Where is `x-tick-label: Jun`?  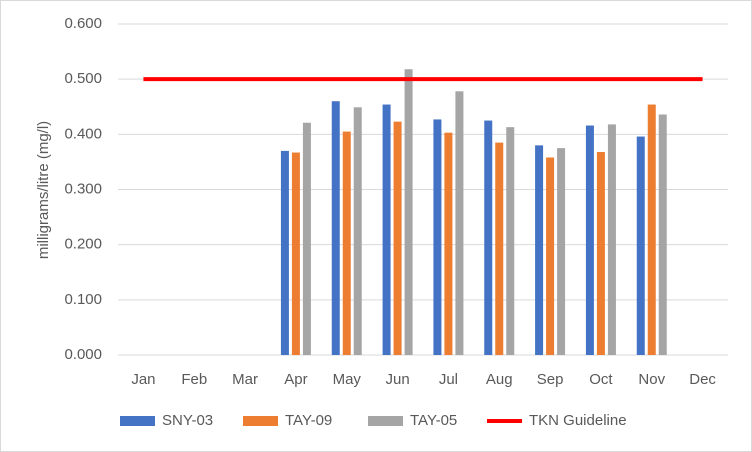
x-tick-label: Jun is located at coordinates (397, 379).